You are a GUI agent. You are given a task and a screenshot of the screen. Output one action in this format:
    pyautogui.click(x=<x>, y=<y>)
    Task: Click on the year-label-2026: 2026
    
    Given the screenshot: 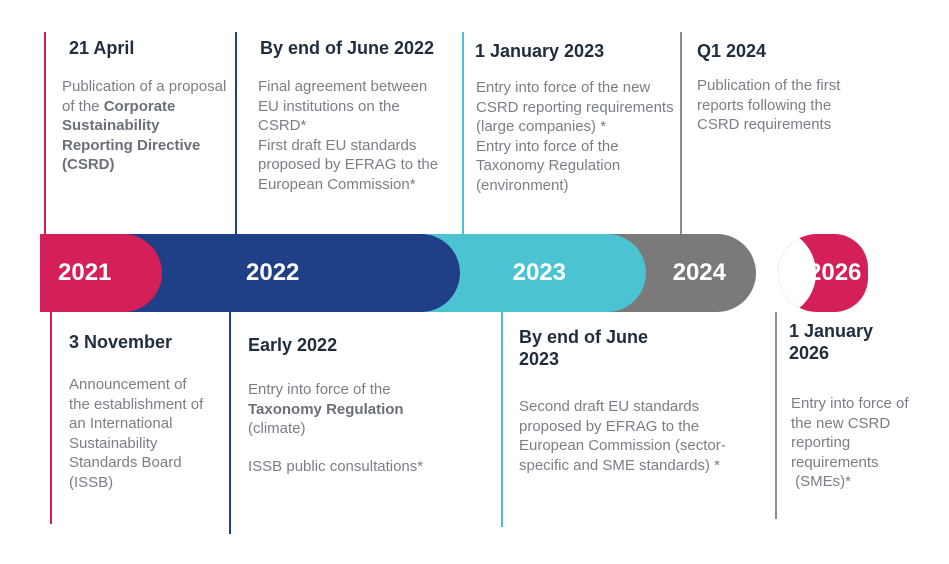 What is the action you would take?
    pyautogui.click(x=835, y=272)
    